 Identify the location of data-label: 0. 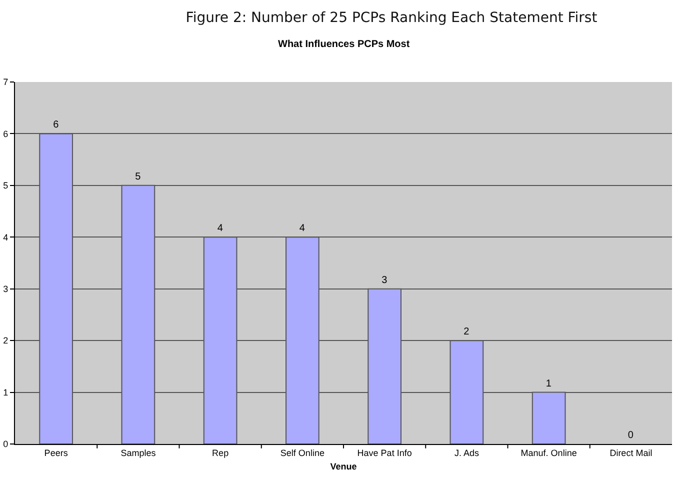
(631, 435).